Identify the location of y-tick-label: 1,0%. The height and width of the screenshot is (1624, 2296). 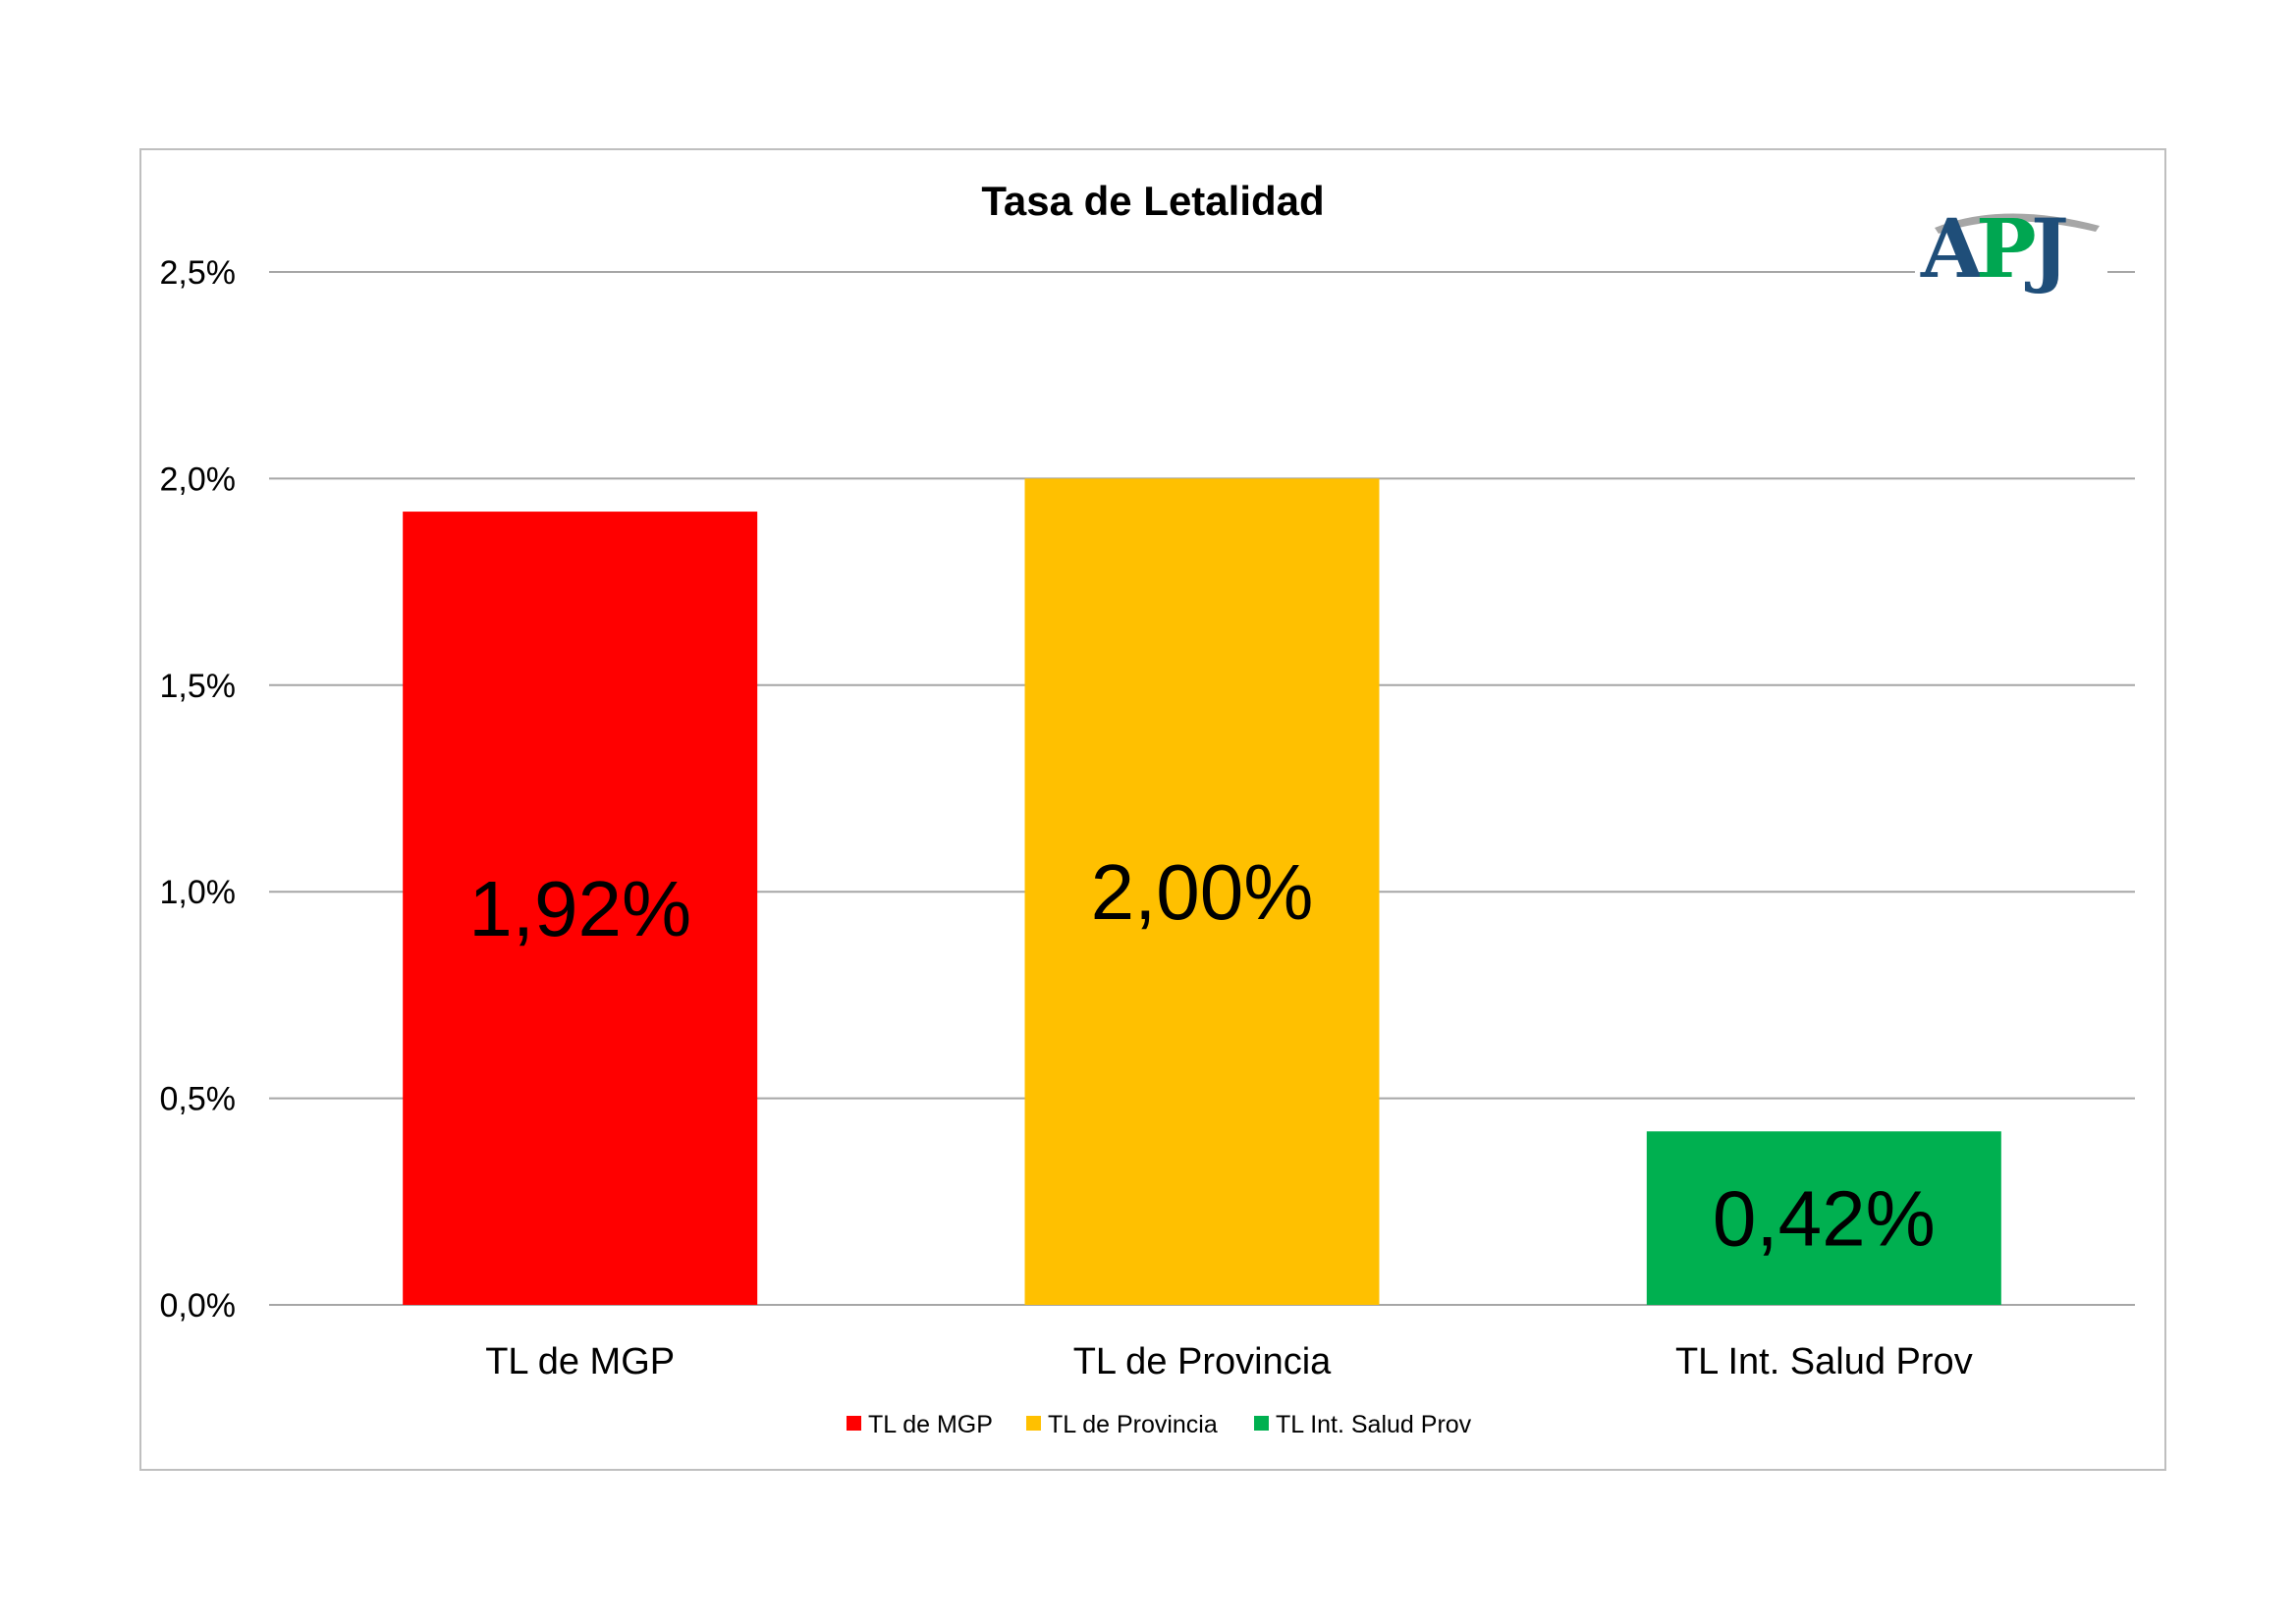
(198, 892).